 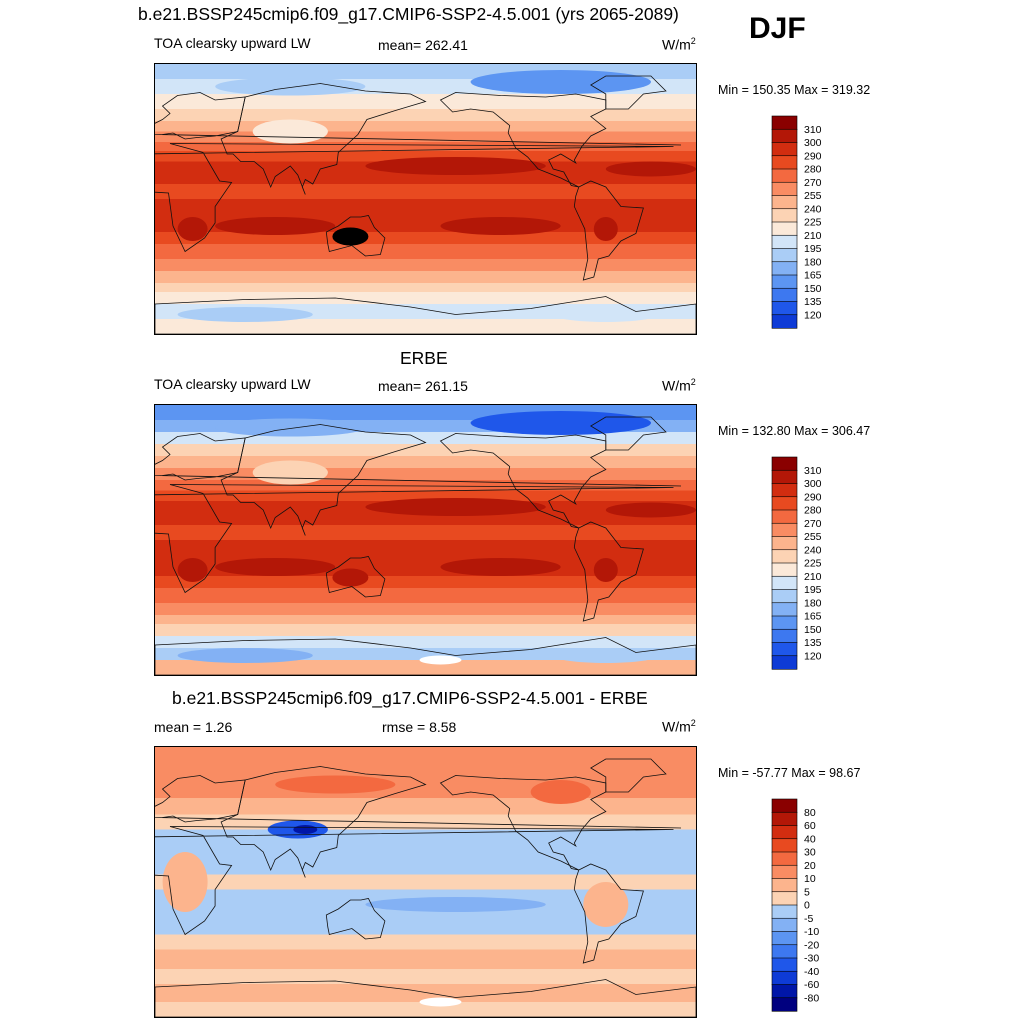 What do you see at coordinates (808, 919) in the screenshot?
I see `panel3-colorbar-tick-label: -5` at bounding box center [808, 919].